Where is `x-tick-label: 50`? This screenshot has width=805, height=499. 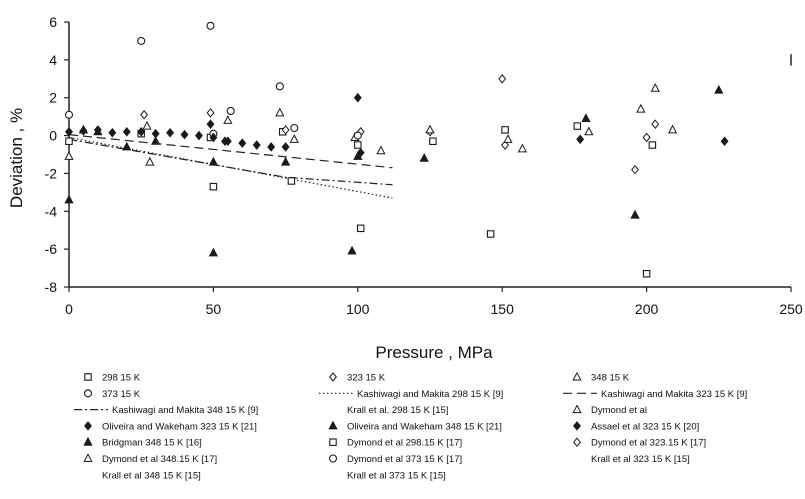
x-tick-label: 50 is located at coordinates (214, 309).